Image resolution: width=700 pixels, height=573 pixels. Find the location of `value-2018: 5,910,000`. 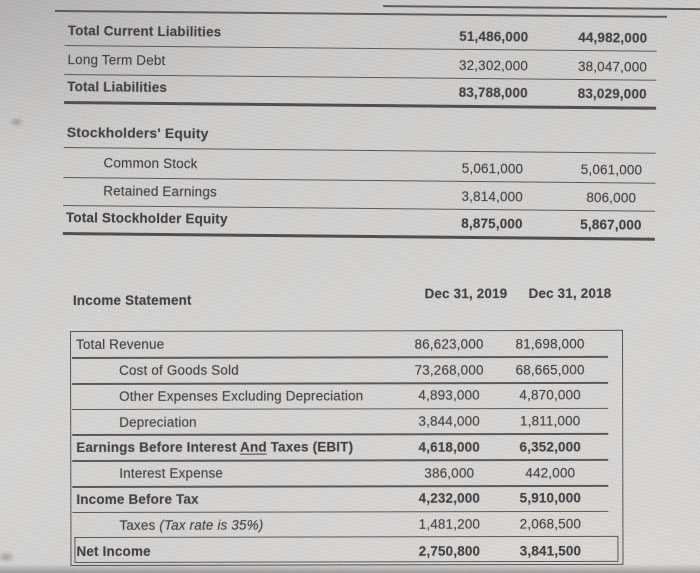

value-2018: 5,910,000 is located at coordinates (550, 498).